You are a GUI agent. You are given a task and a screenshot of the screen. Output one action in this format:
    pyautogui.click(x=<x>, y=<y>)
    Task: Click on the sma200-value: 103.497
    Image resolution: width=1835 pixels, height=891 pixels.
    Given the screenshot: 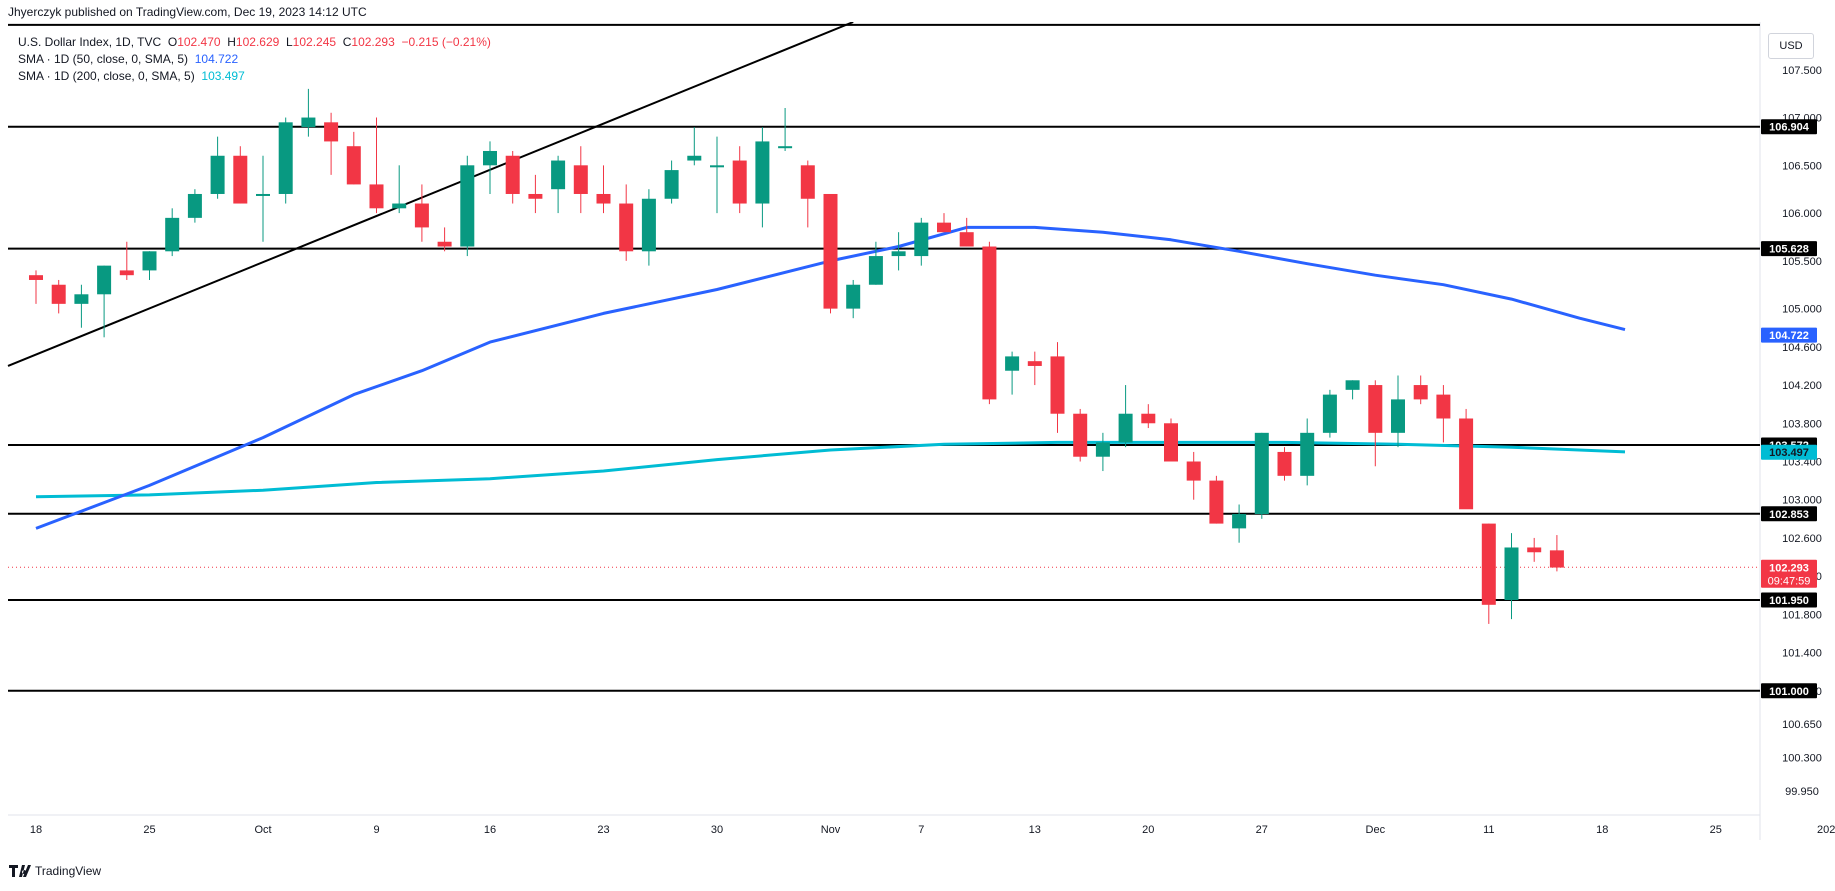 What is the action you would take?
    pyautogui.click(x=223, y=76)
    